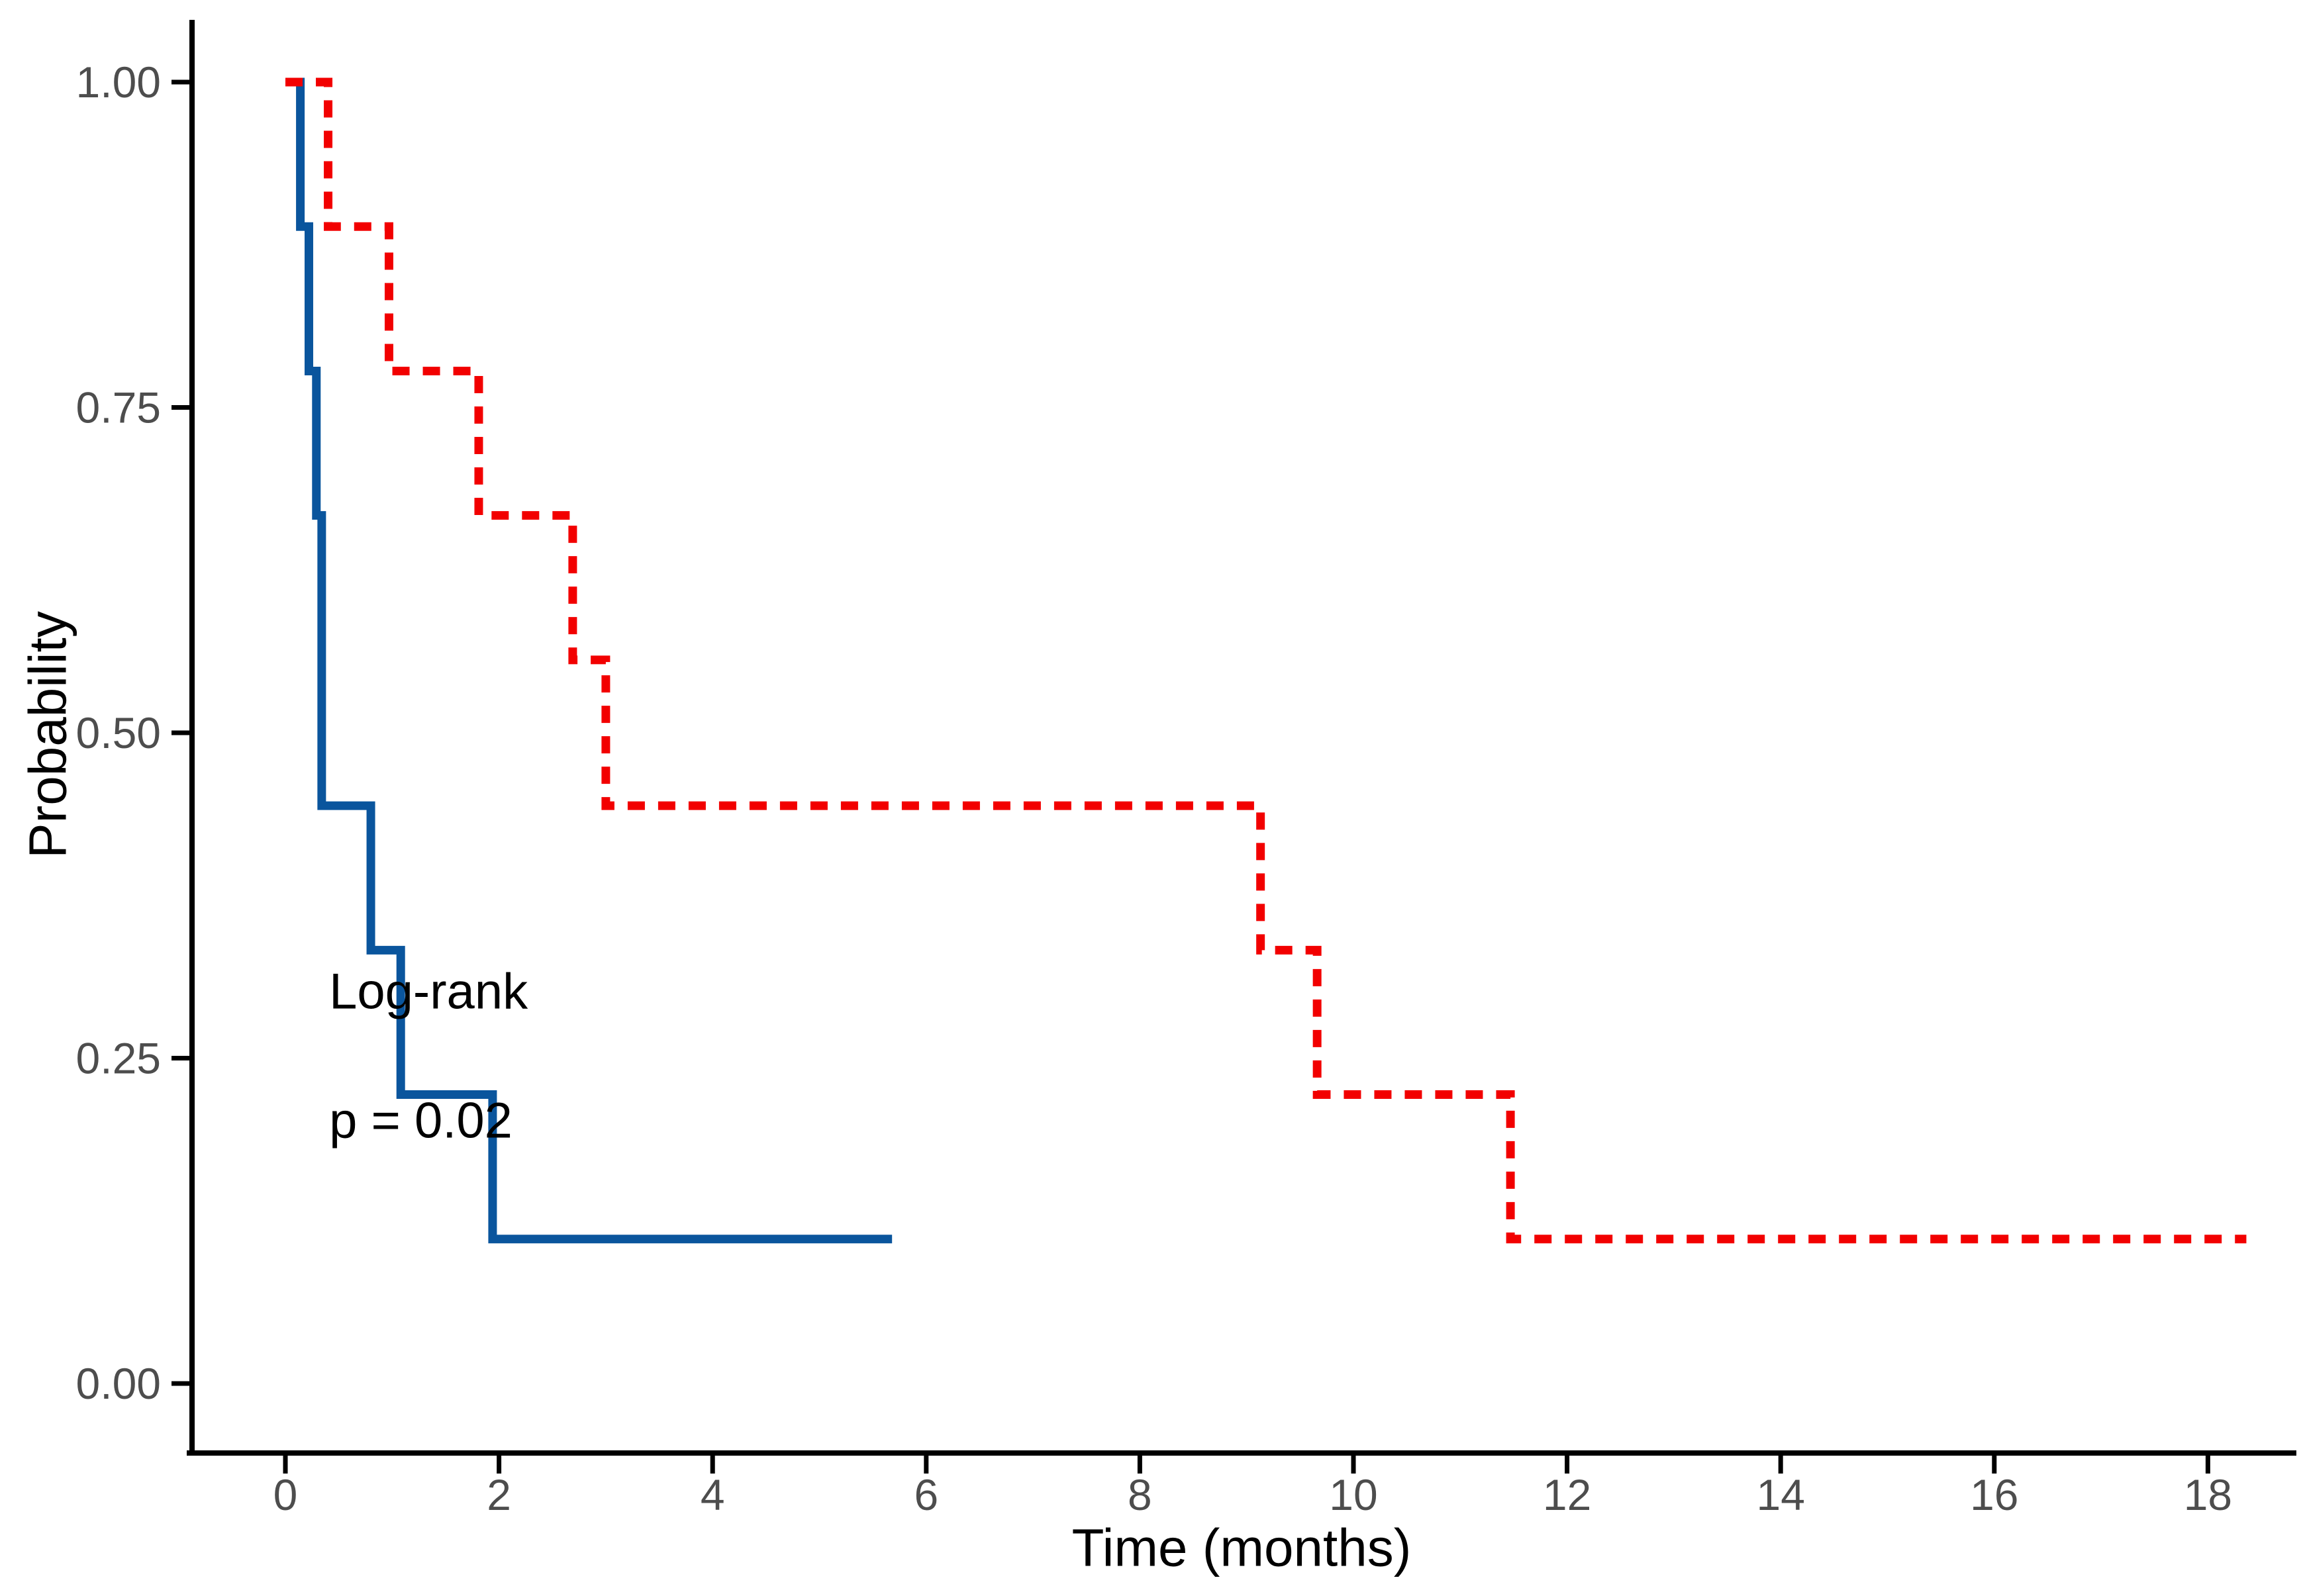  I want to click on x-axis-ticks: 0 2 4 6 8 10 12 14 16 18, so click(1252, 1486).